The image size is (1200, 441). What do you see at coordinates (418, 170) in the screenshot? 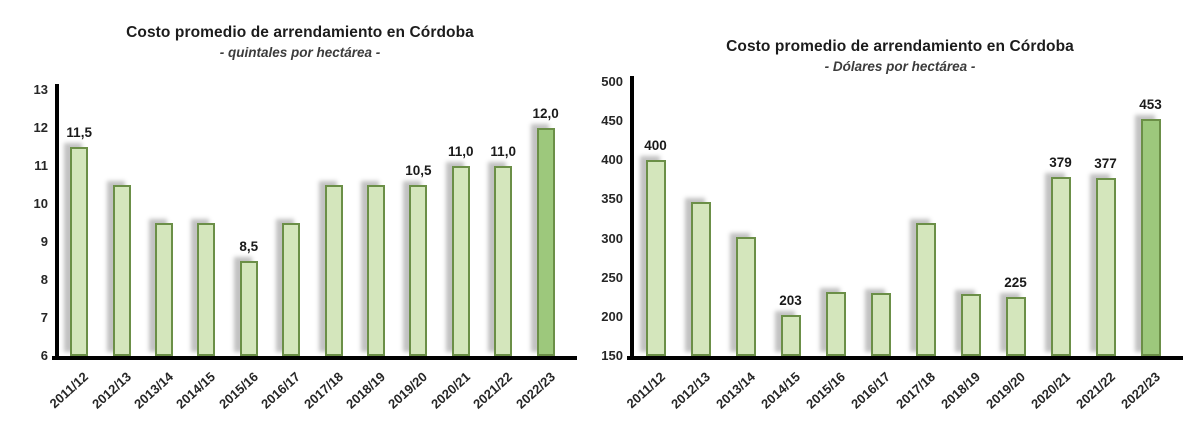
I see `bar-value-label: 10,5` at bounding box center [418, 170].